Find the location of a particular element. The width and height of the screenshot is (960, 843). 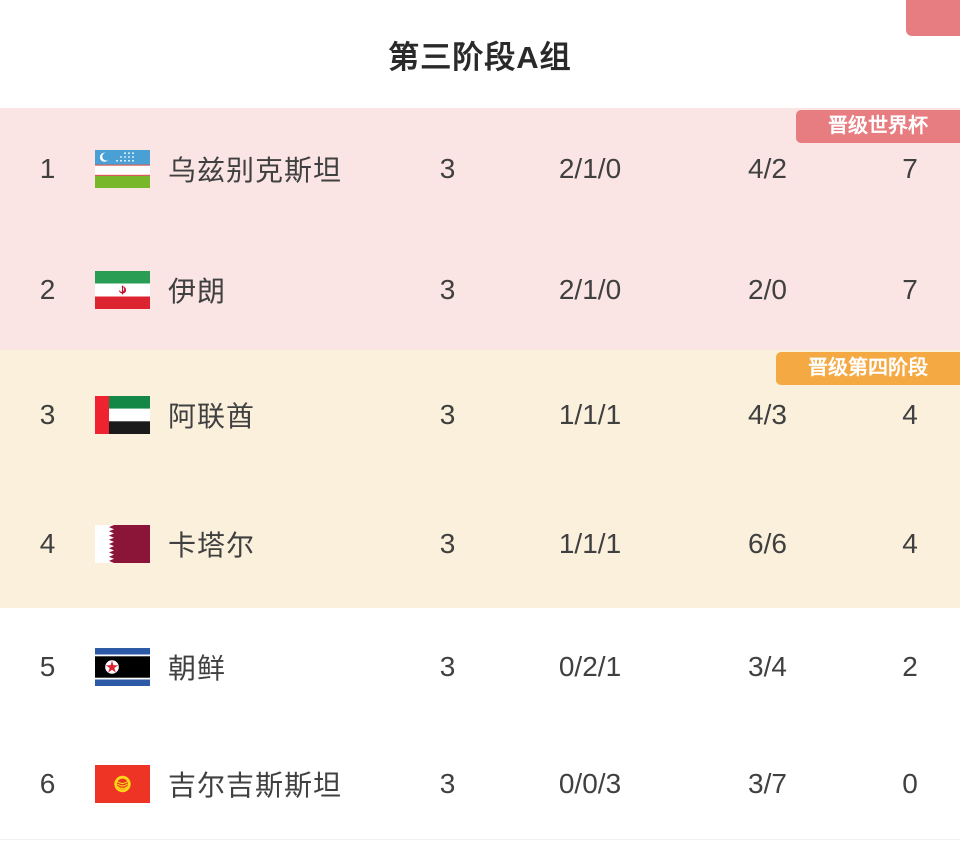

goals-for-against: 4/2 is located at coordinates (767, 168).